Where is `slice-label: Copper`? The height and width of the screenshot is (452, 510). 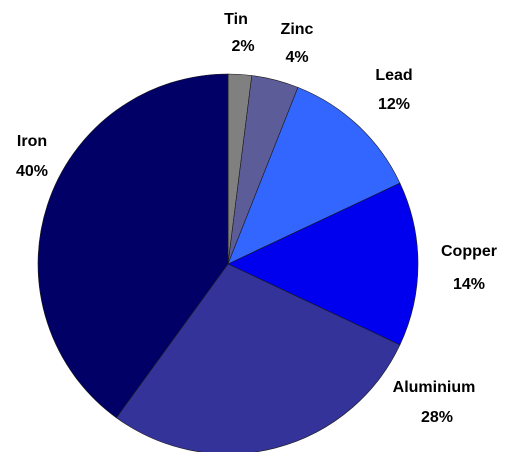
slice-label: Copper is located at coordinates (469, 251).